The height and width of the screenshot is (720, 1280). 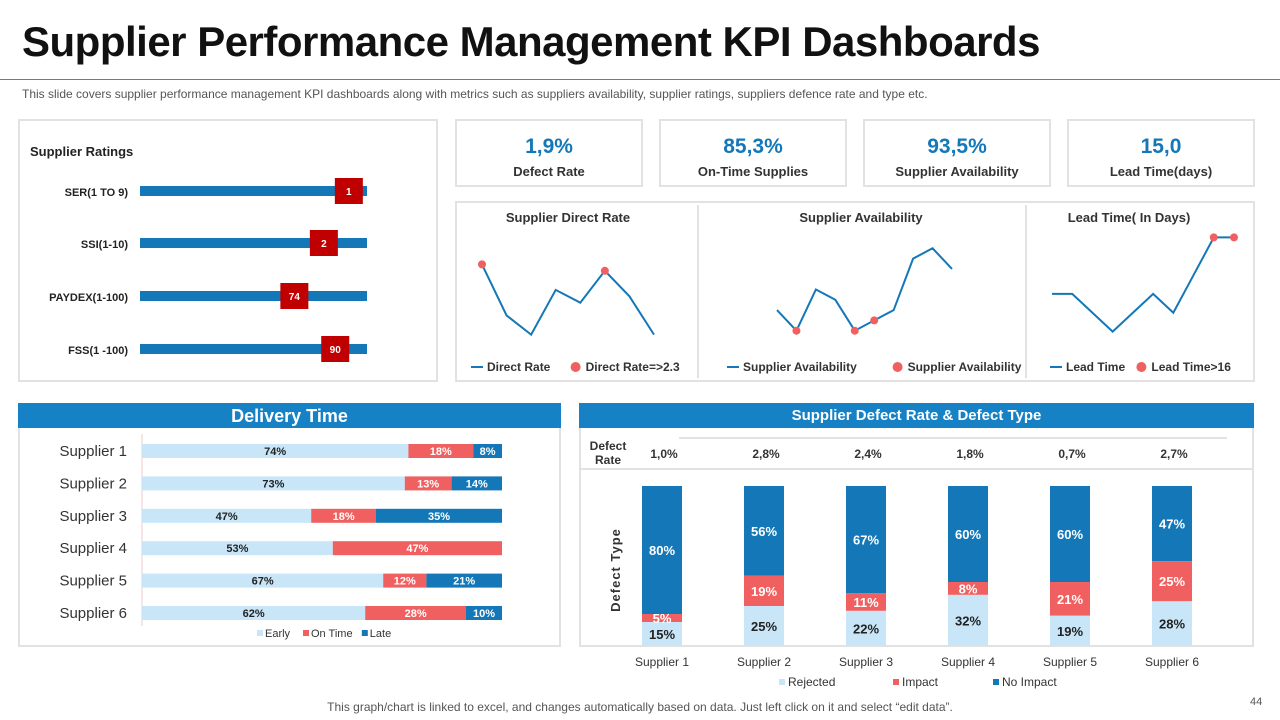 What do you see at coordinates (1161, 171) in the screenshot?
I see `kpi-label: Lead Time(days)` at bounding box center [1161, 171].